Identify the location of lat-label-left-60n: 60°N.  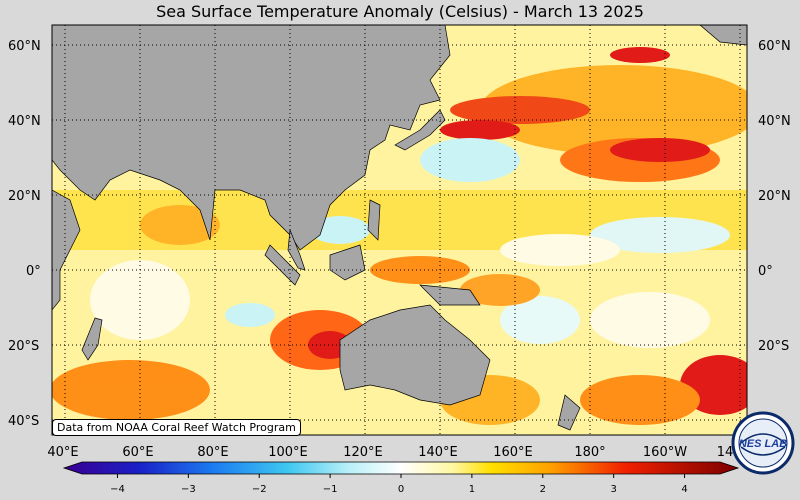
(24, 46).